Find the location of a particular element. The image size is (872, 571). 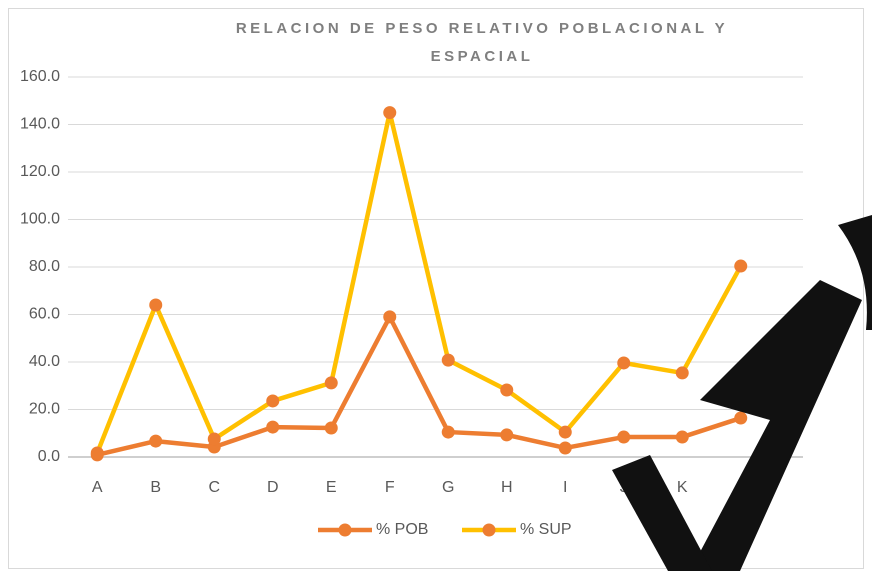

y-tick-label: 120.0 is located at coordinates (40, 171).